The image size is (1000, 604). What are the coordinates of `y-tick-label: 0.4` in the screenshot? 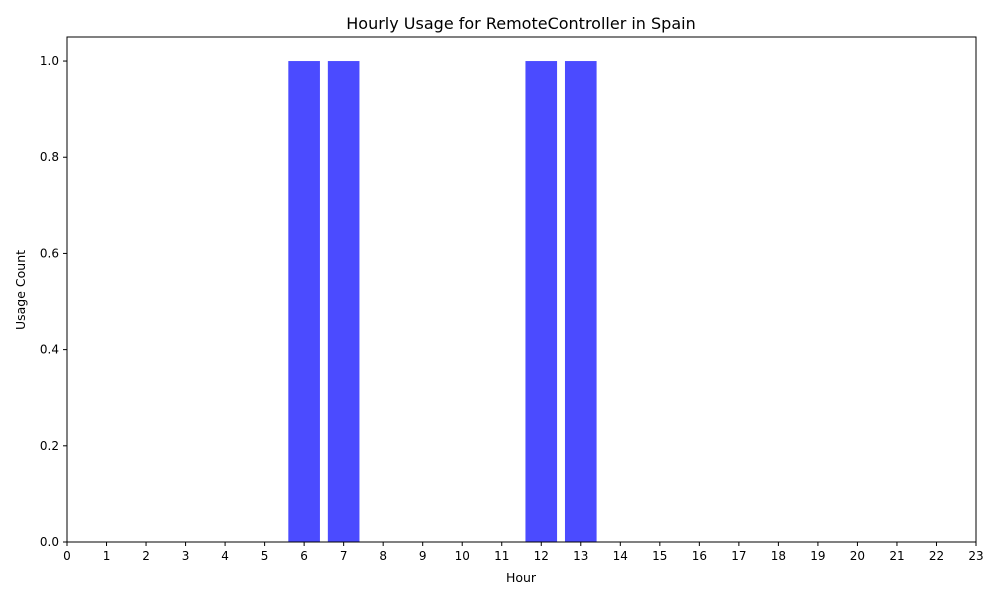 It's located at (49, 350).